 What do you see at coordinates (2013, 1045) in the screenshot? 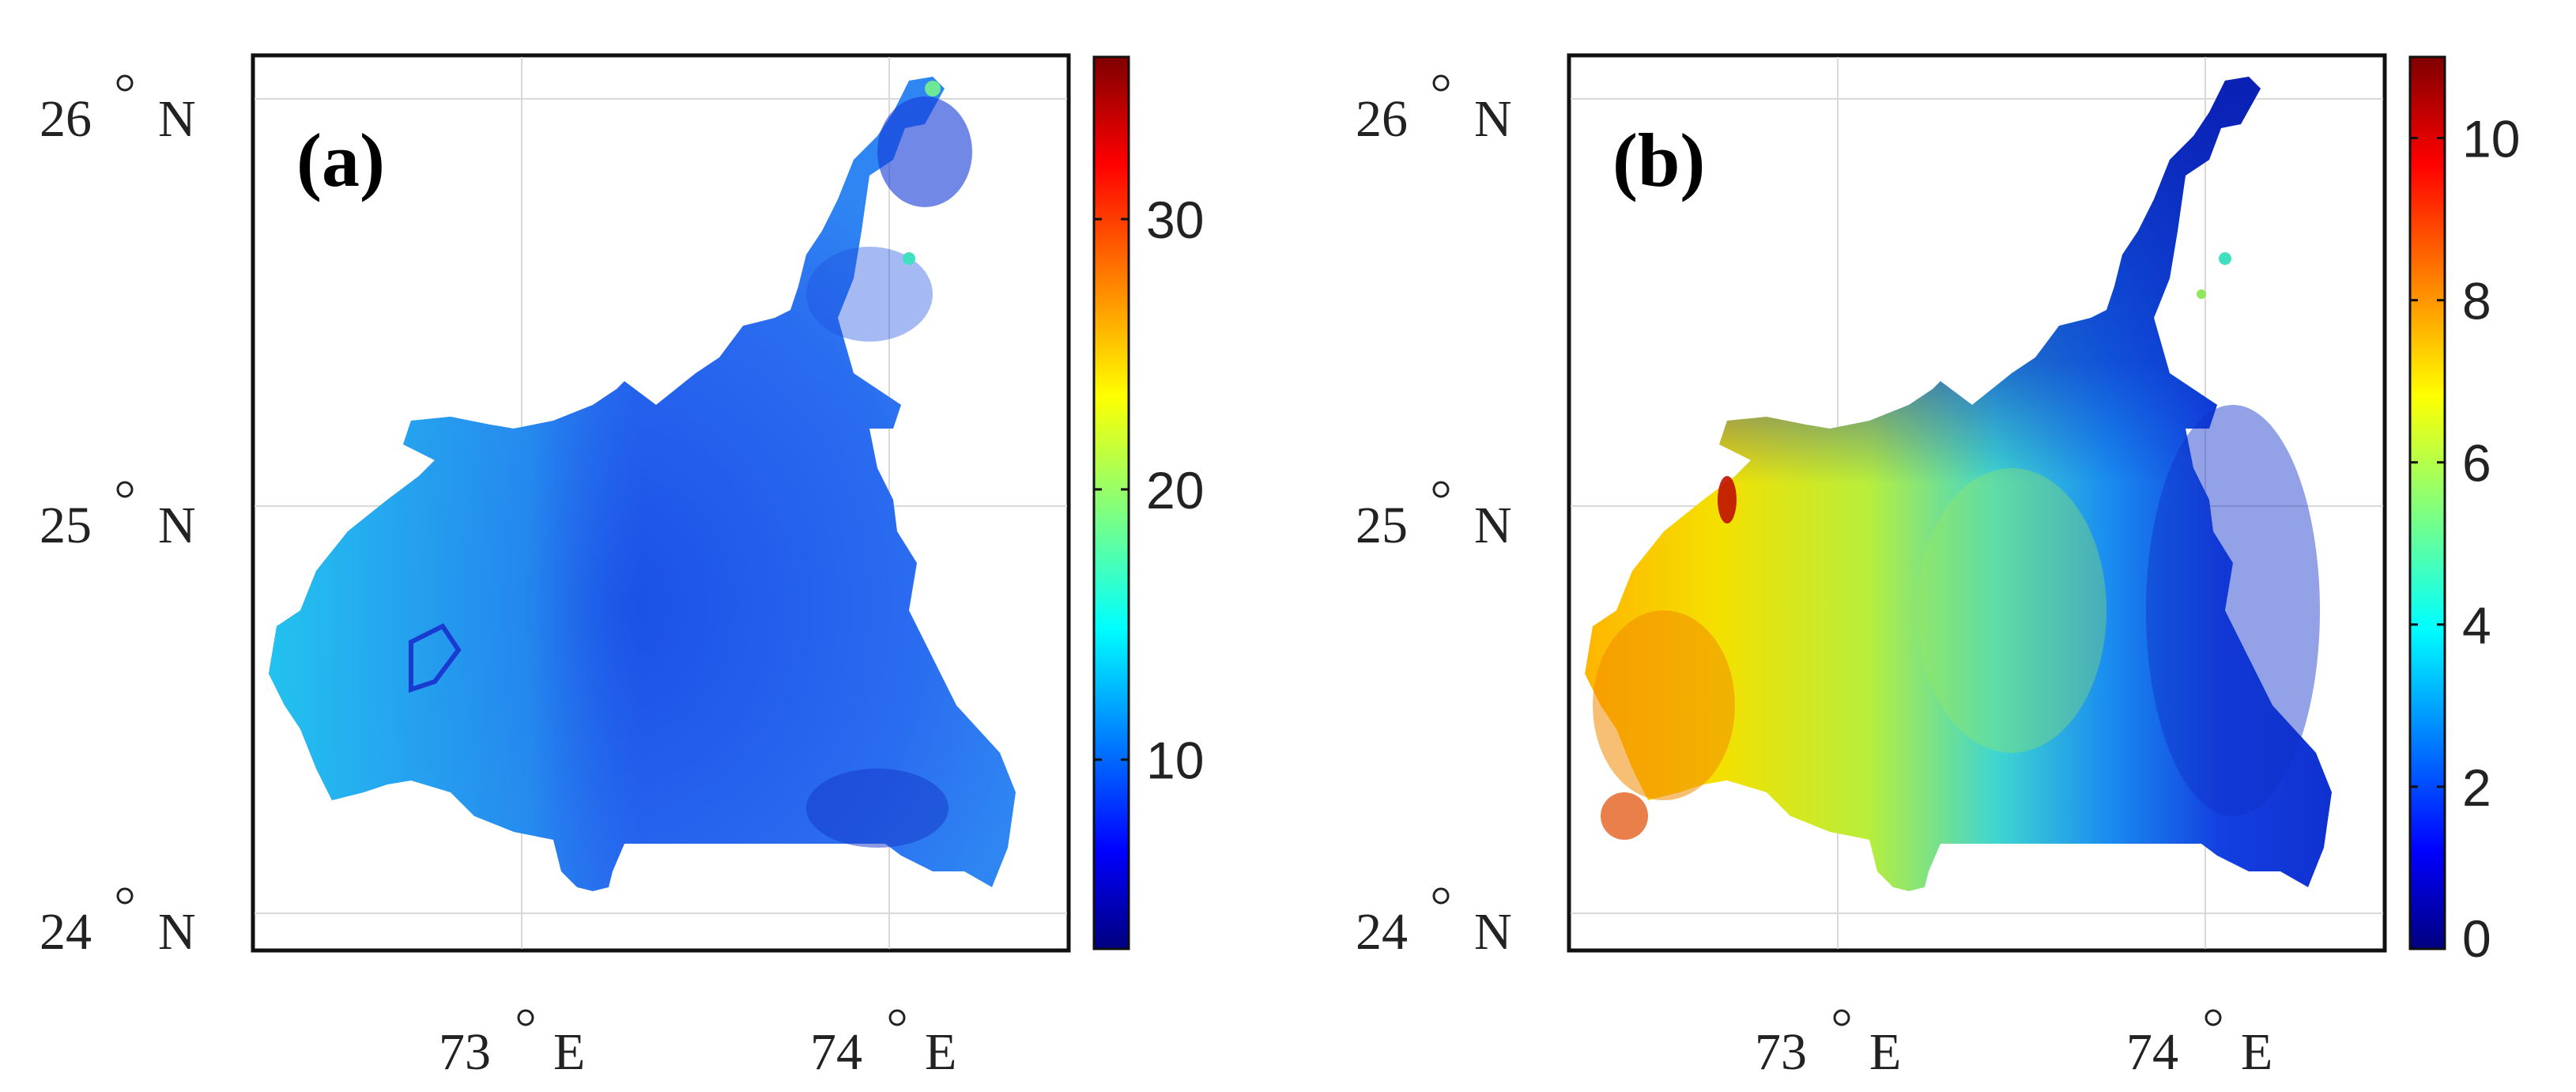
I see `panel-b-lon-ticks: 73 E 74 E` at bounding box center [2013, 1045].